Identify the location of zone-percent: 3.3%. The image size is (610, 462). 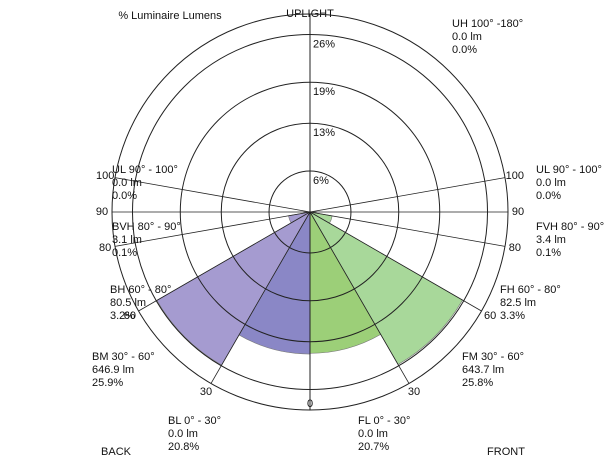
(512, 316).